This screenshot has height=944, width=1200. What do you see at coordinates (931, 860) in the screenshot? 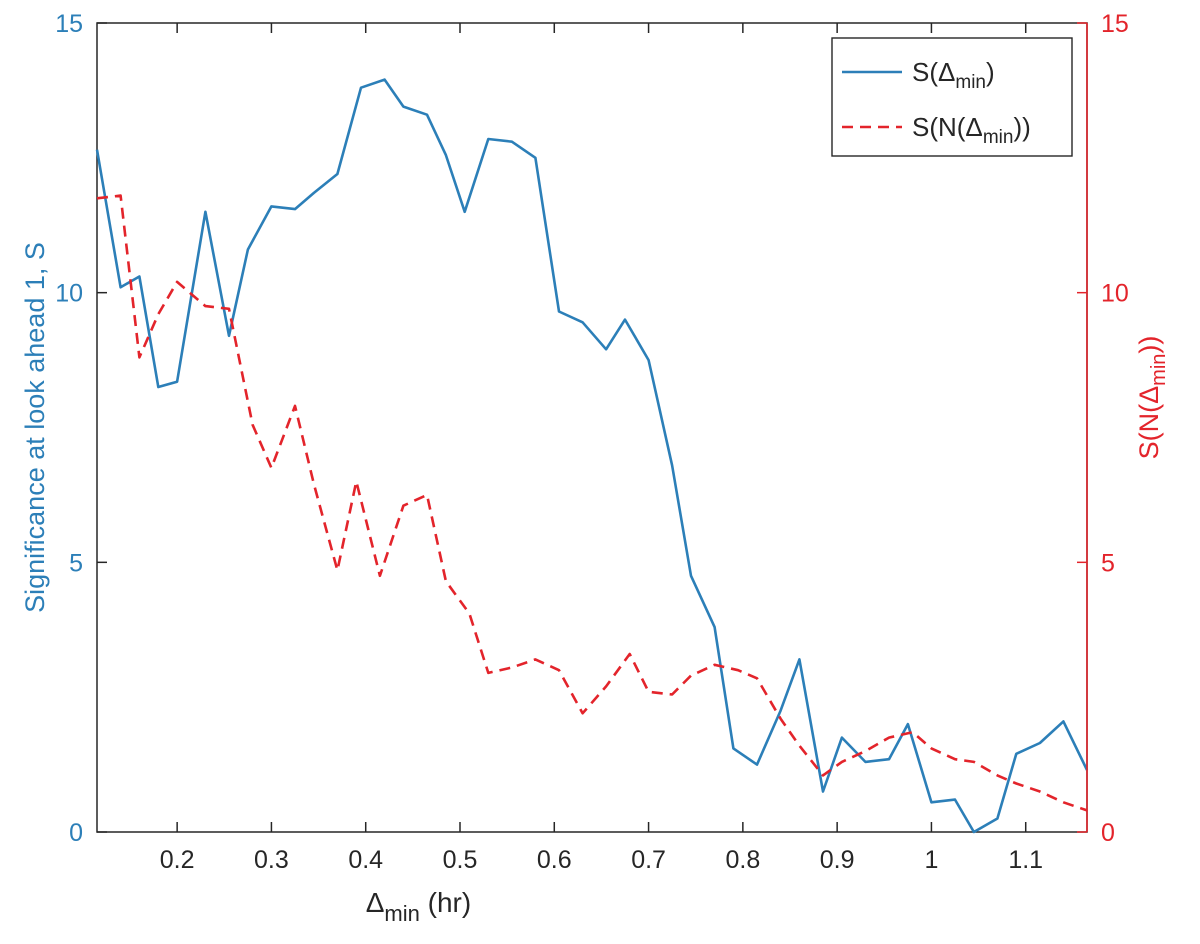
I see `x-tick-label: 1` at bounding box center [931, 860].